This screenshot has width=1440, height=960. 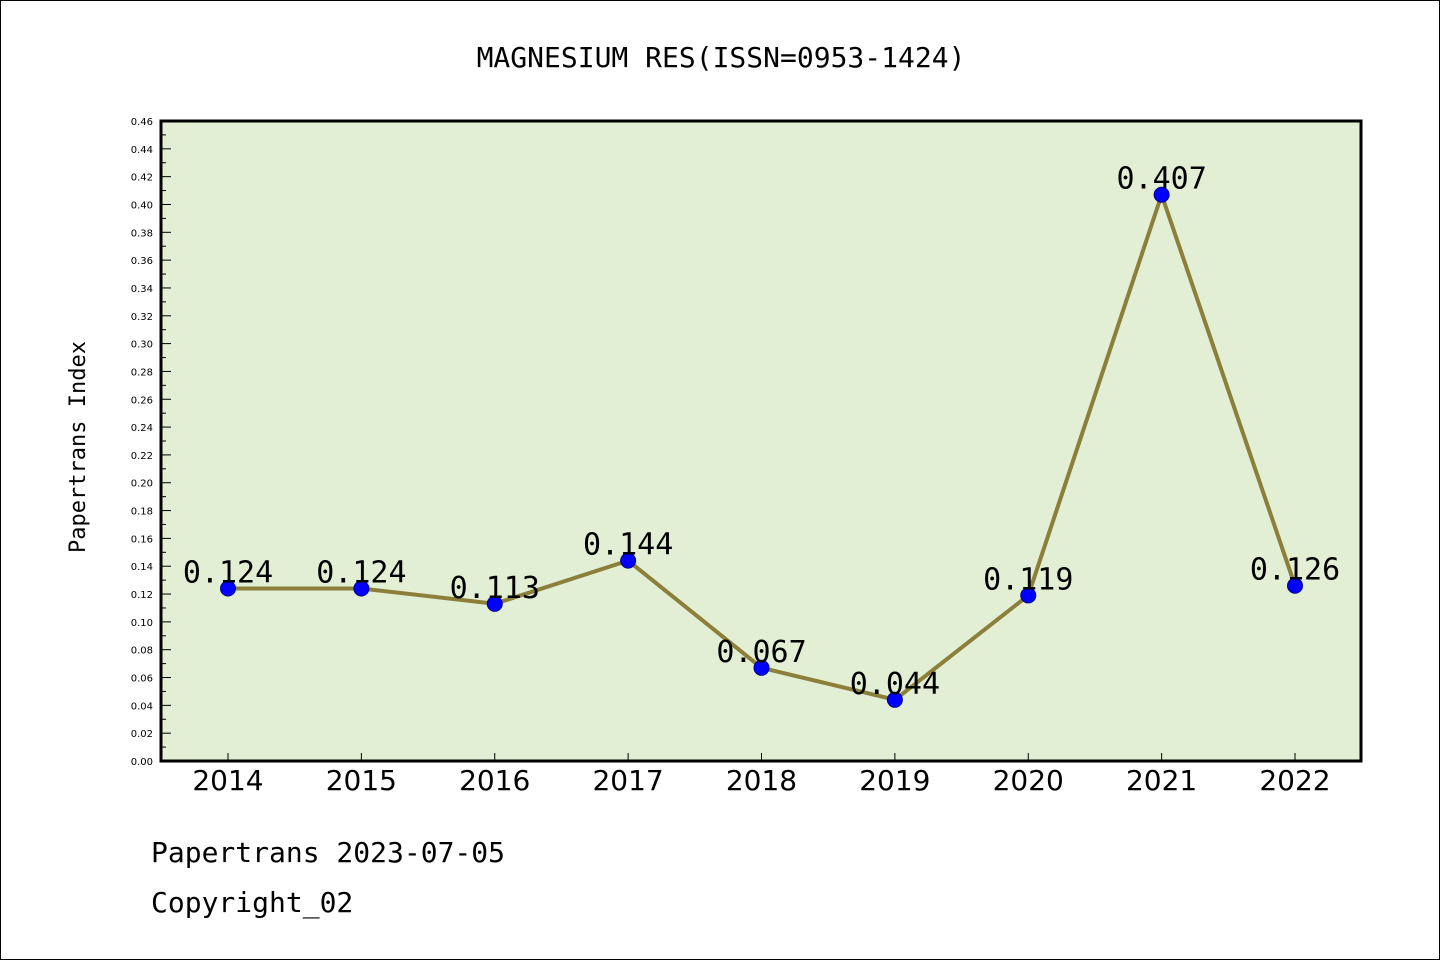 What do you see at coordinates (142, 233) in the screenshot?
I see `y-tick-label: 0.38` at bounding box center [142, 233].